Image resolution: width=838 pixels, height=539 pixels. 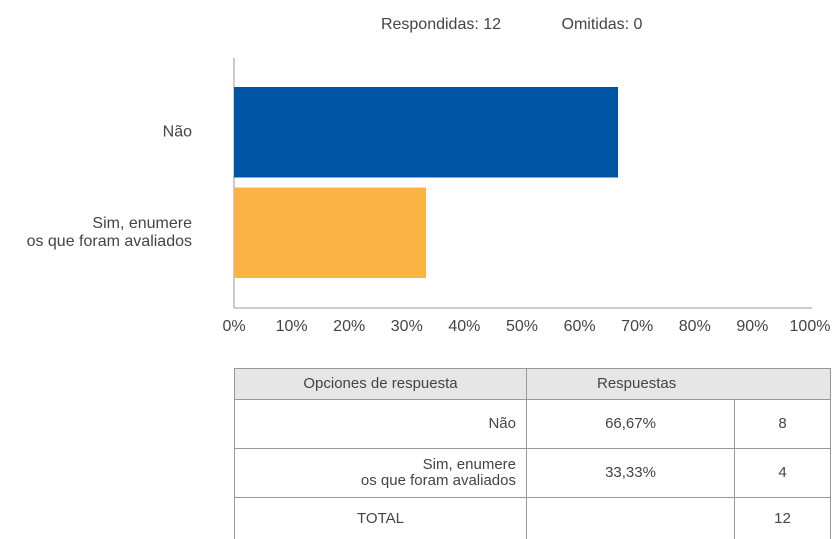 I want to click on x-tick-label: 40%, so click(x=464, y=326).